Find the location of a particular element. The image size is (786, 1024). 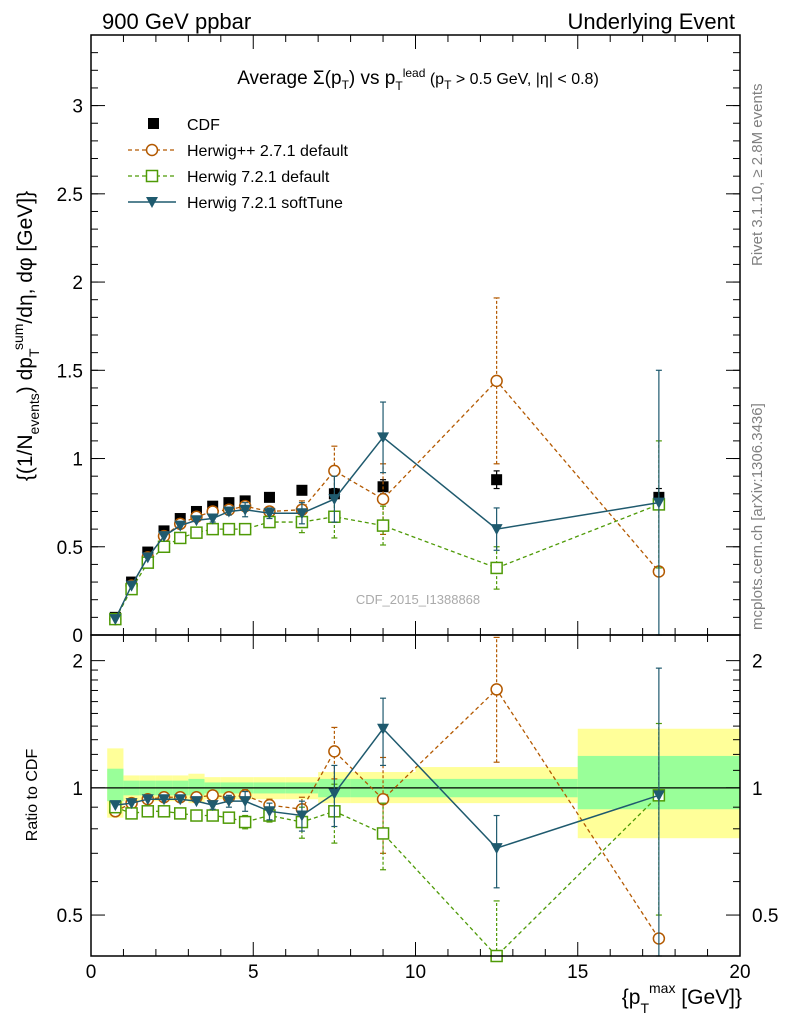

legend-label-herwigpp: Herwig++ 2.7.1 default is located at coordinates (268, 151).